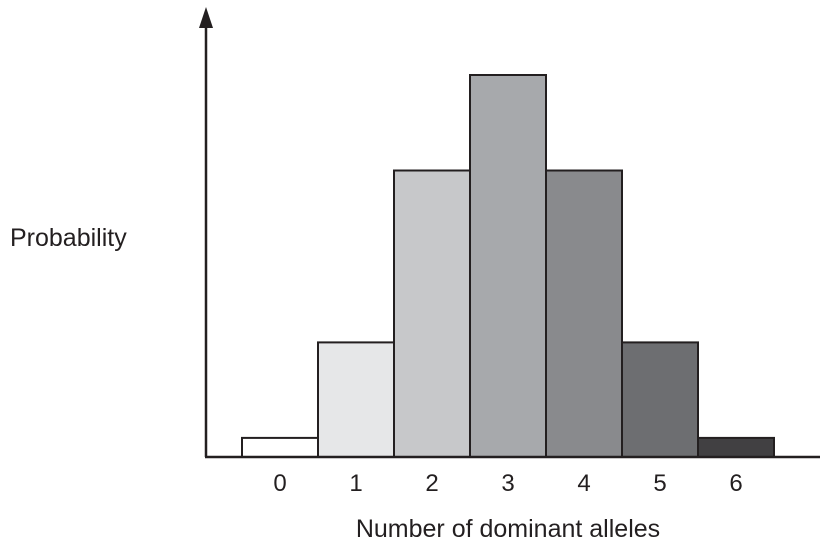 The width and height of the screenshot is (824, 552). What do you see at coordinates (659, 483) in the screenshot?
I see `x-tick-label-5: 5` at bounding box center [659, 483].